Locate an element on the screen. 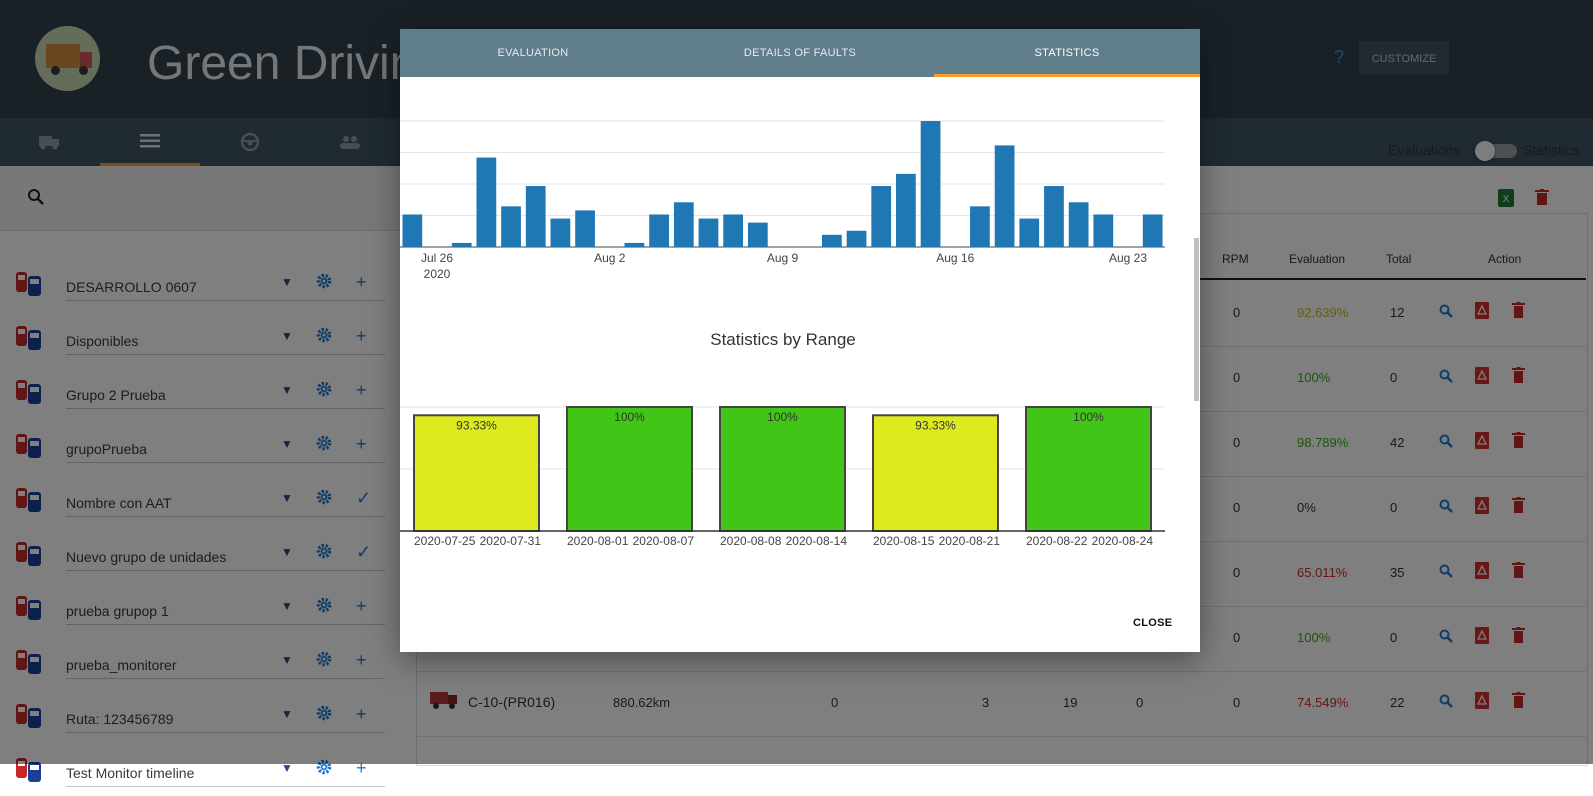  range-start-label: 2020-08-08 is located at coordinates (751, 541).